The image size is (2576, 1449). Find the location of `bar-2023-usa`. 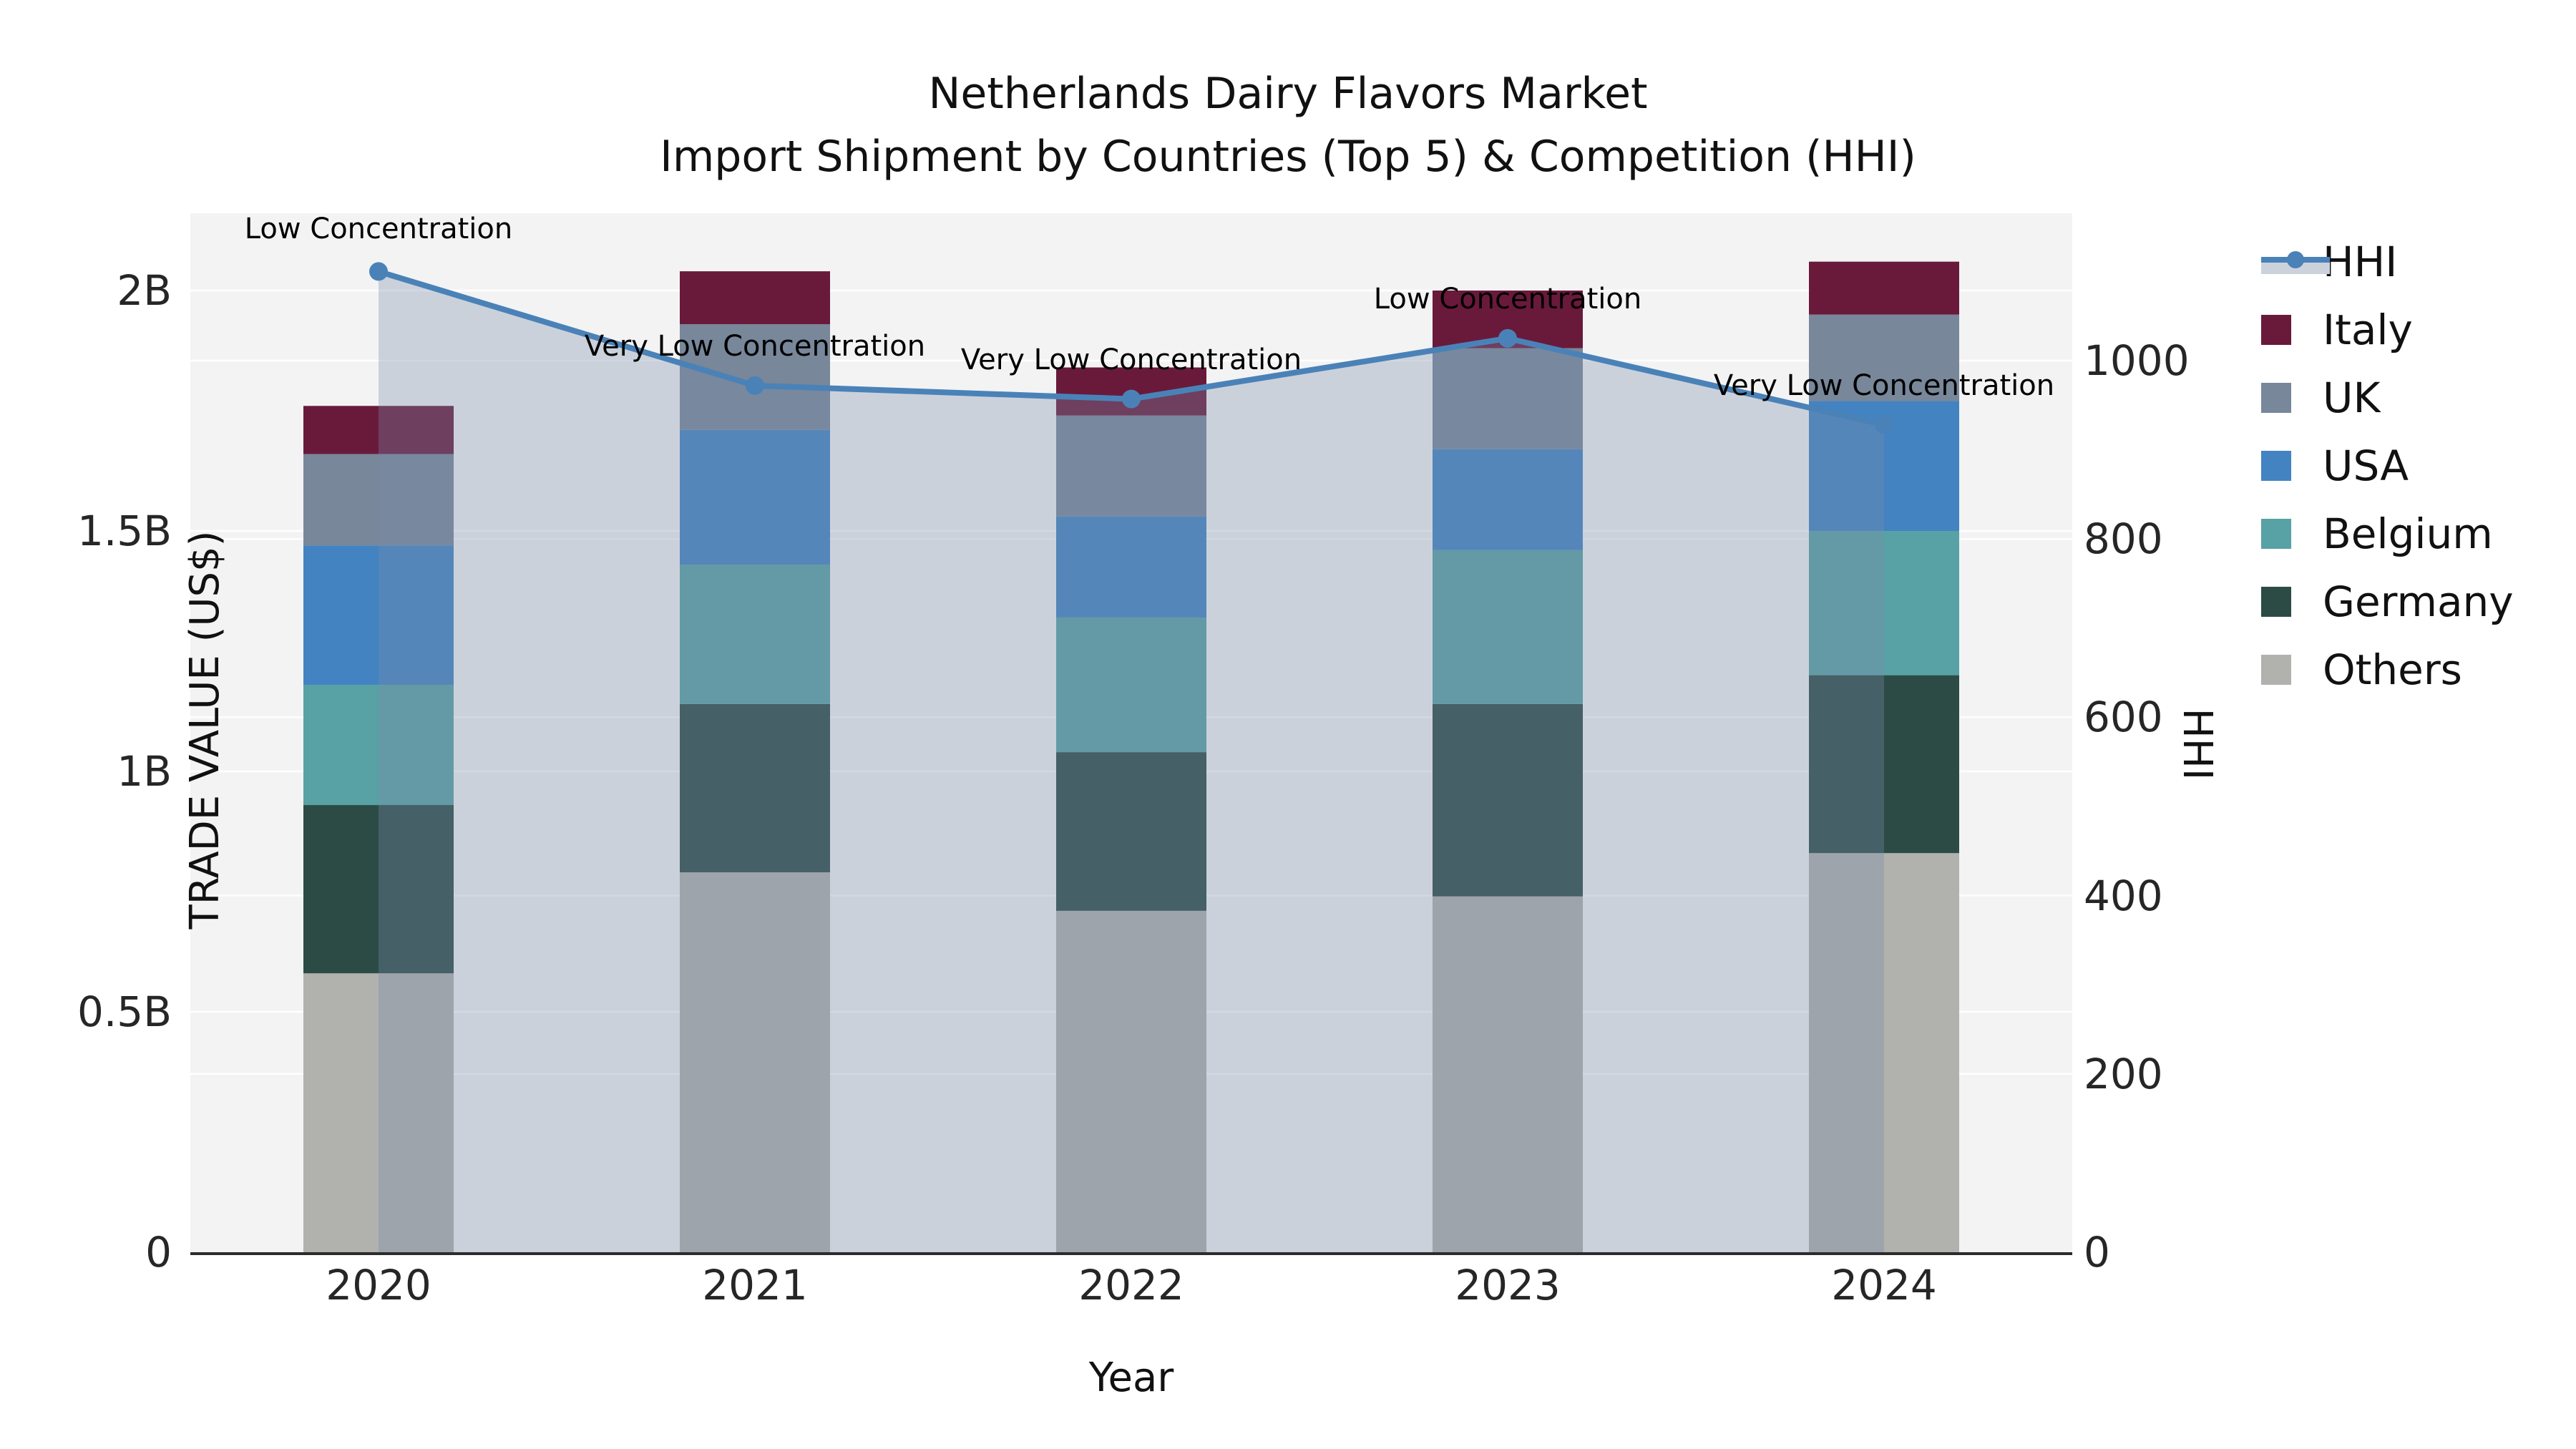

bar-2023-usa is located at coordinates (1508, 499).